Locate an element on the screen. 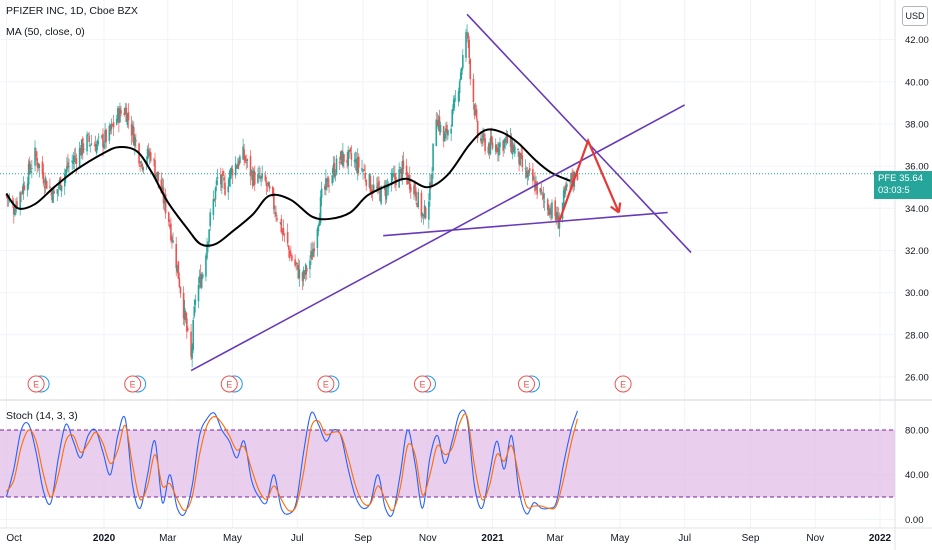  x-tick-label: Sep is located at coordinates (363, 538).